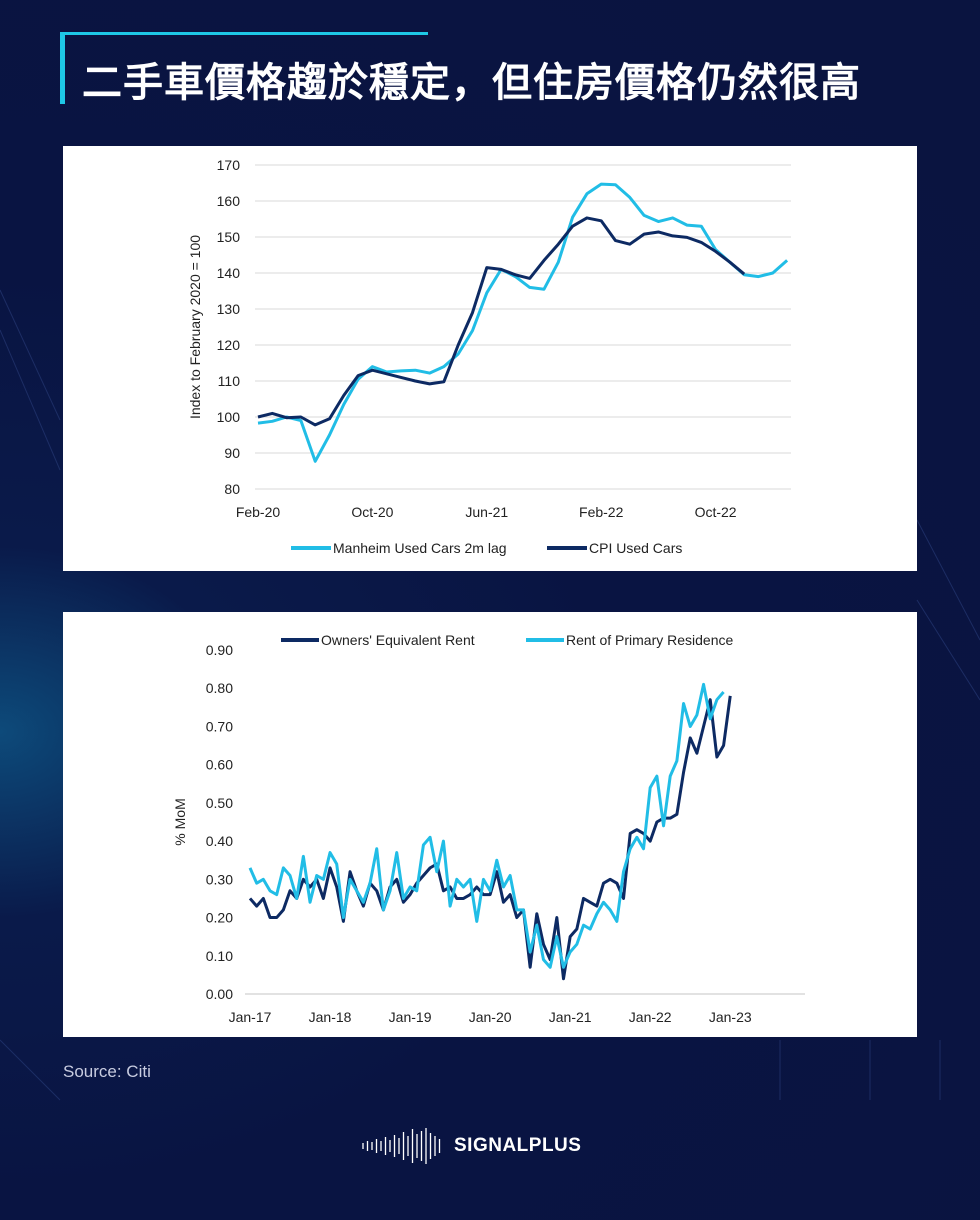  I want to click on y-axis-label: Index to February 2020 = 100, so click(195, 327).